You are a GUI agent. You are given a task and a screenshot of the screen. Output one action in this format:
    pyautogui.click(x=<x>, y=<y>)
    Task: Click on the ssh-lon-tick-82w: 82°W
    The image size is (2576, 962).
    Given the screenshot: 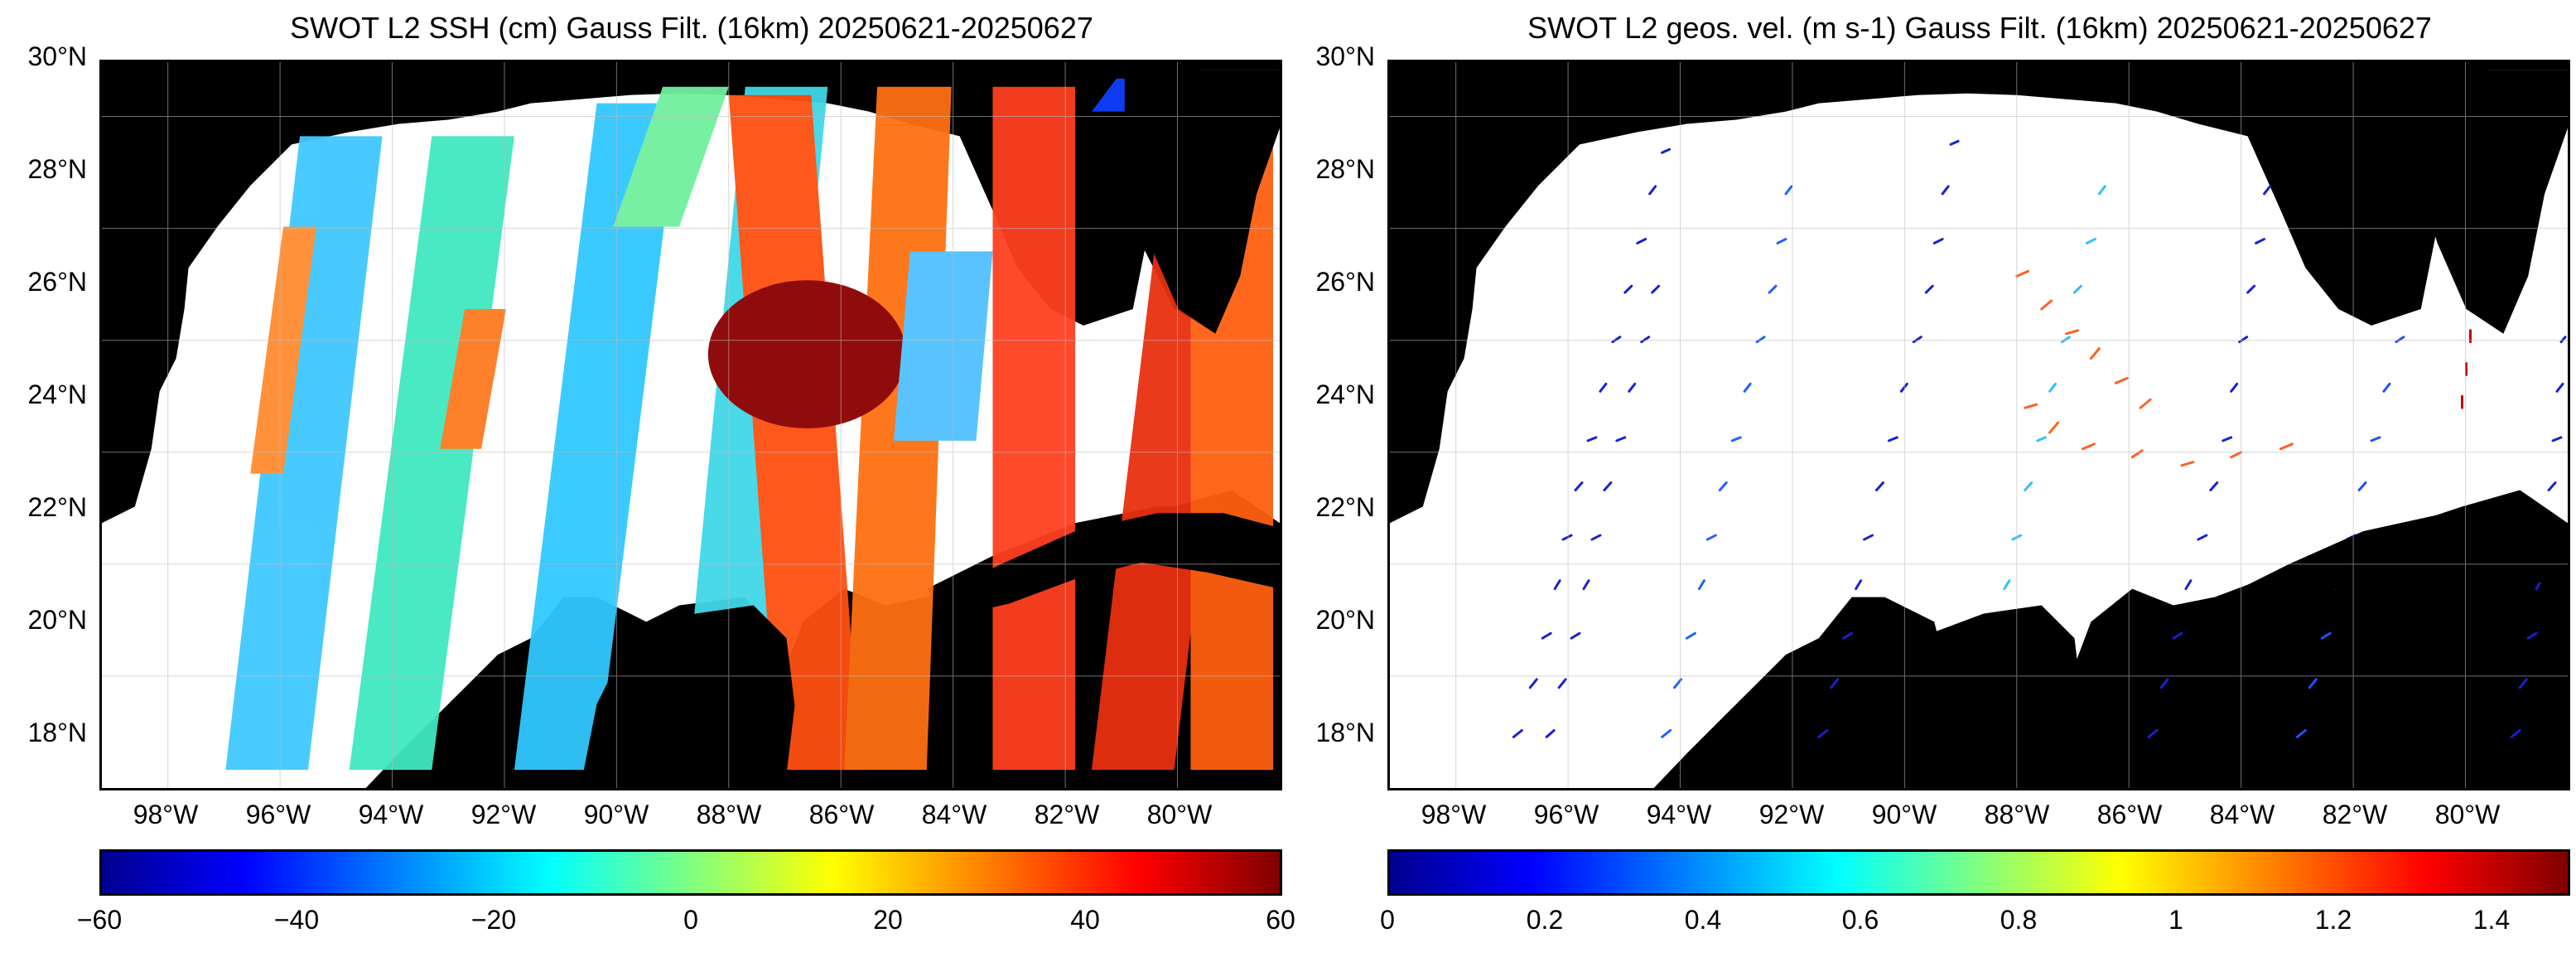 What is the action you would take?
    pyautogui.click(x=1067, y=814)
    